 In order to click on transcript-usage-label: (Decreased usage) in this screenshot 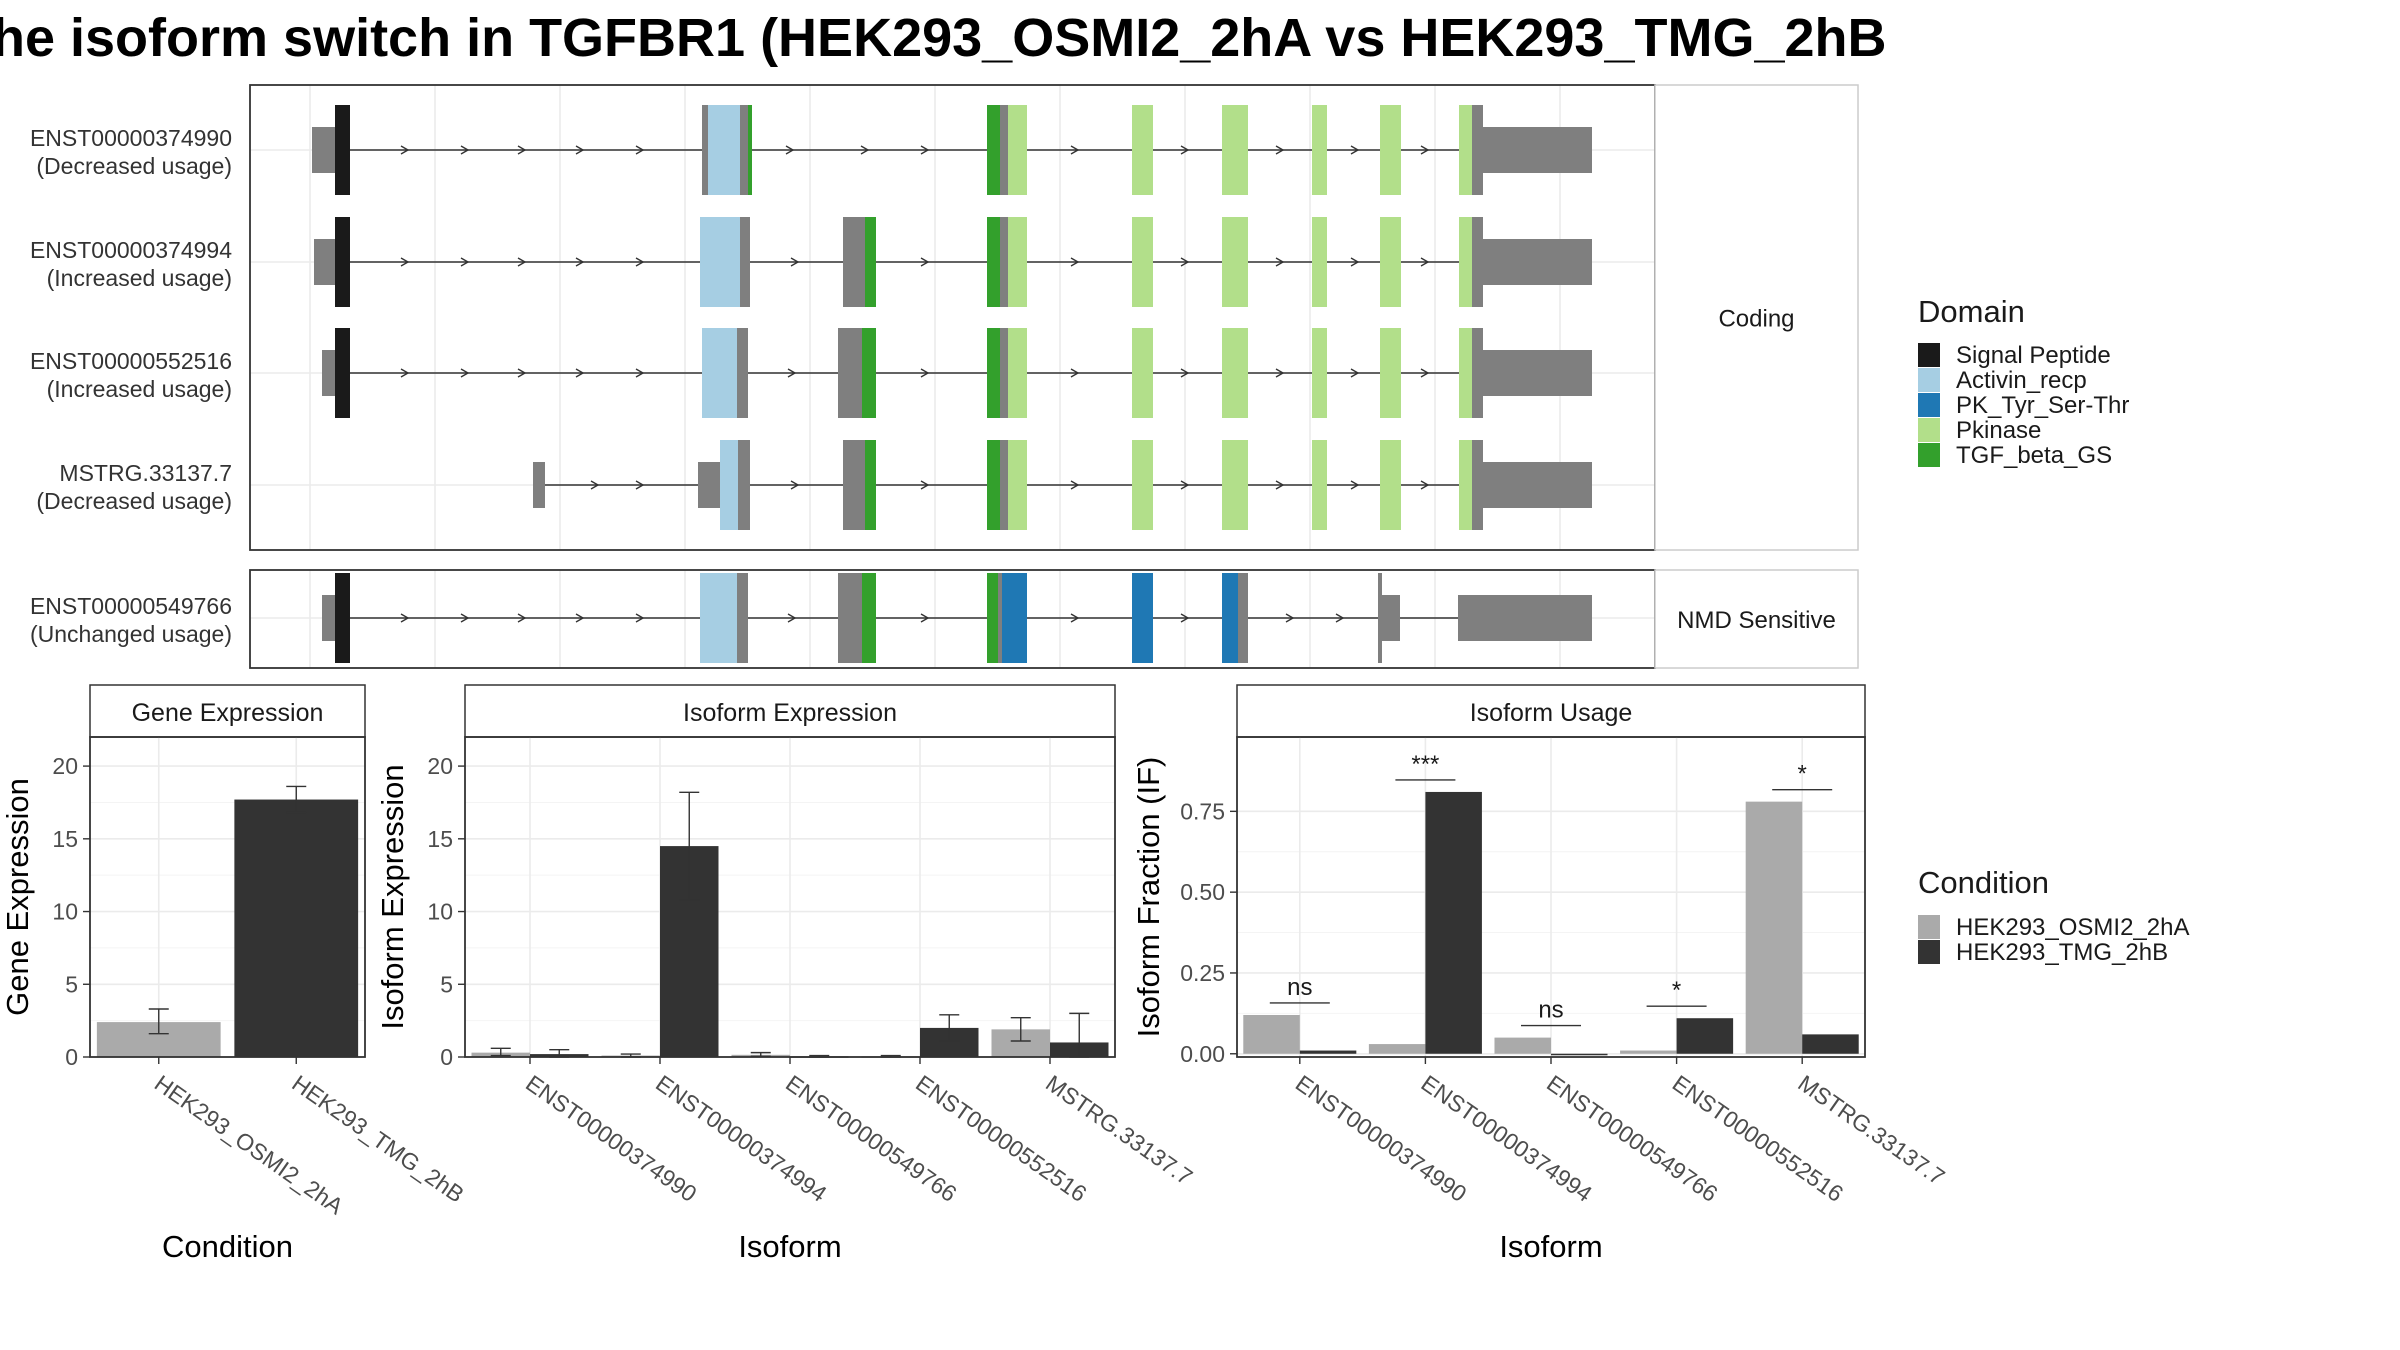, I will do `click(134, 166)`.